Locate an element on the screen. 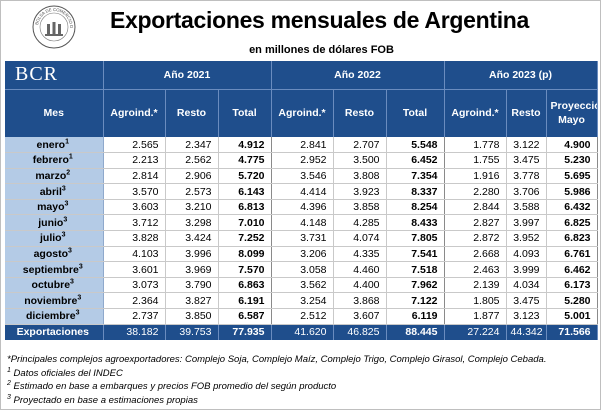  value-cell: 7.518 is located at coordinates (415, 269).